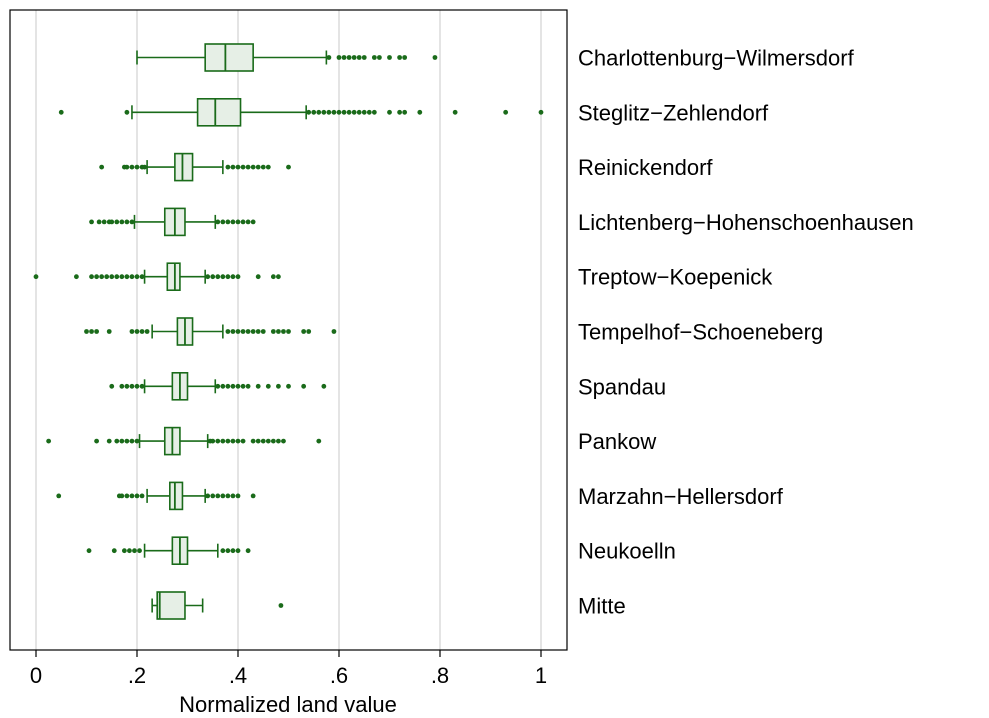 This screenshot has width=989, height=718. Describe the element at coordinates (602, 606) in the screenshot. I see `category-label-10: Mitte` at that location.